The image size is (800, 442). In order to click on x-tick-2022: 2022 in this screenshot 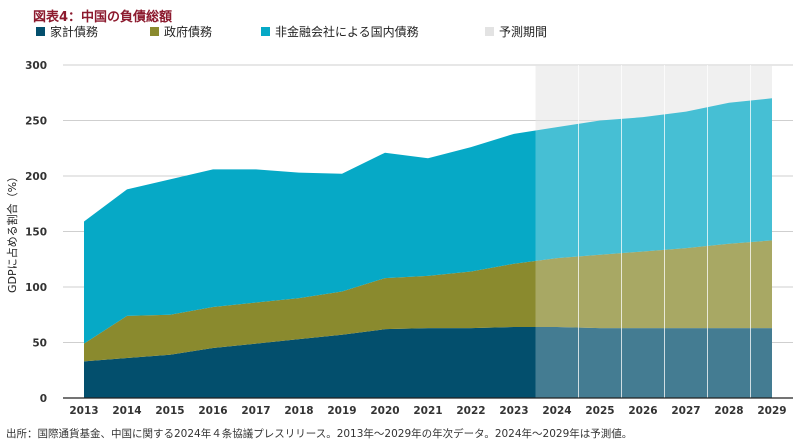, I will do `click(470, 411)`.